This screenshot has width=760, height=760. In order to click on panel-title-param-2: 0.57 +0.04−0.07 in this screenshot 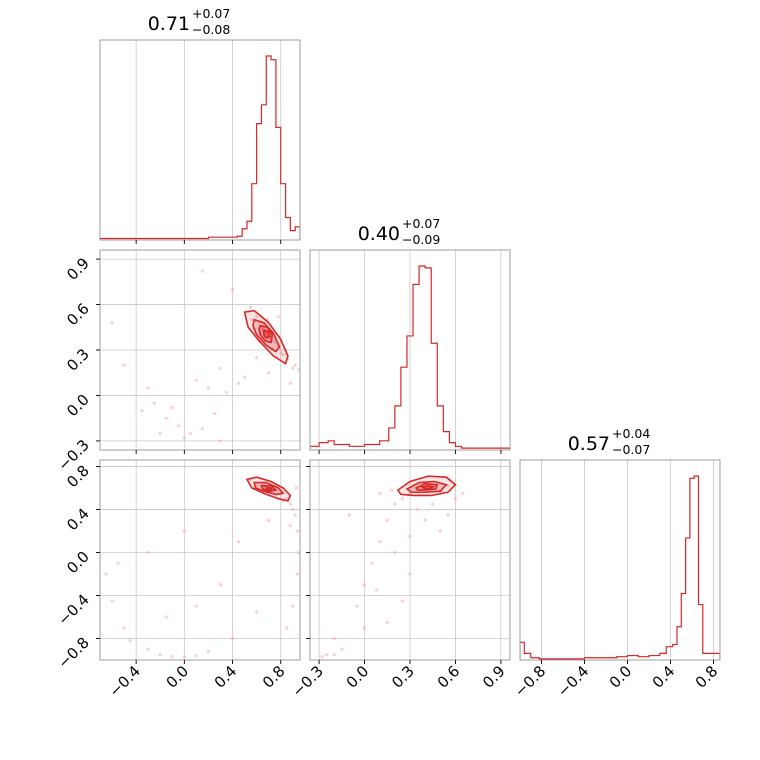, I will do `click(609, 441)`.